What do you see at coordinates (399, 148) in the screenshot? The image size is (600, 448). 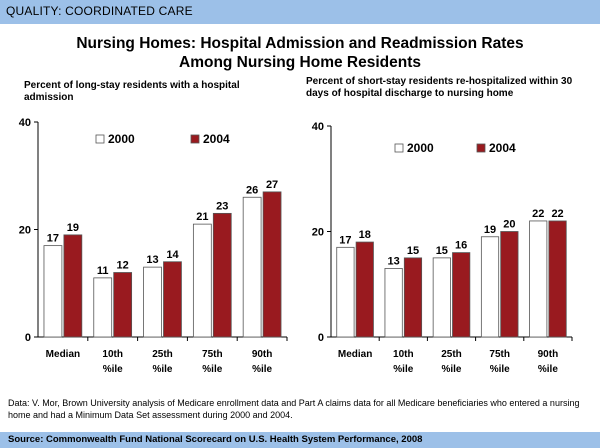 I see `right-legend-swatch-2000` at bounding box center [399, 148].